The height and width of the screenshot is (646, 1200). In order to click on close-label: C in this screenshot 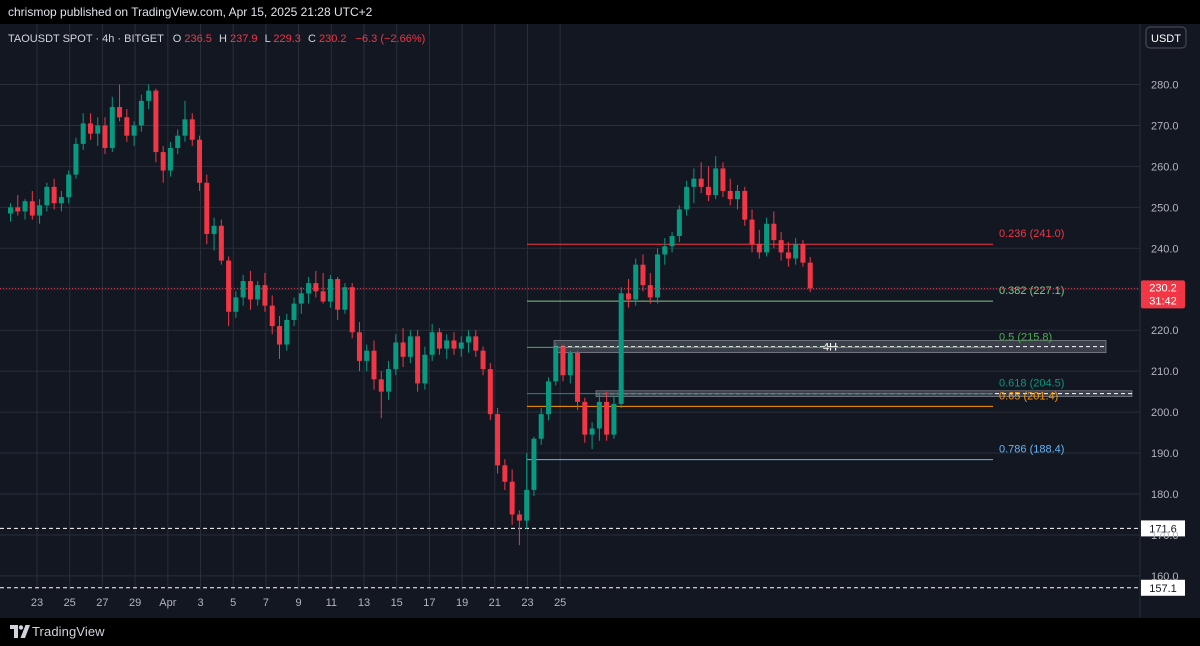, I will do `click(312, 39)`.